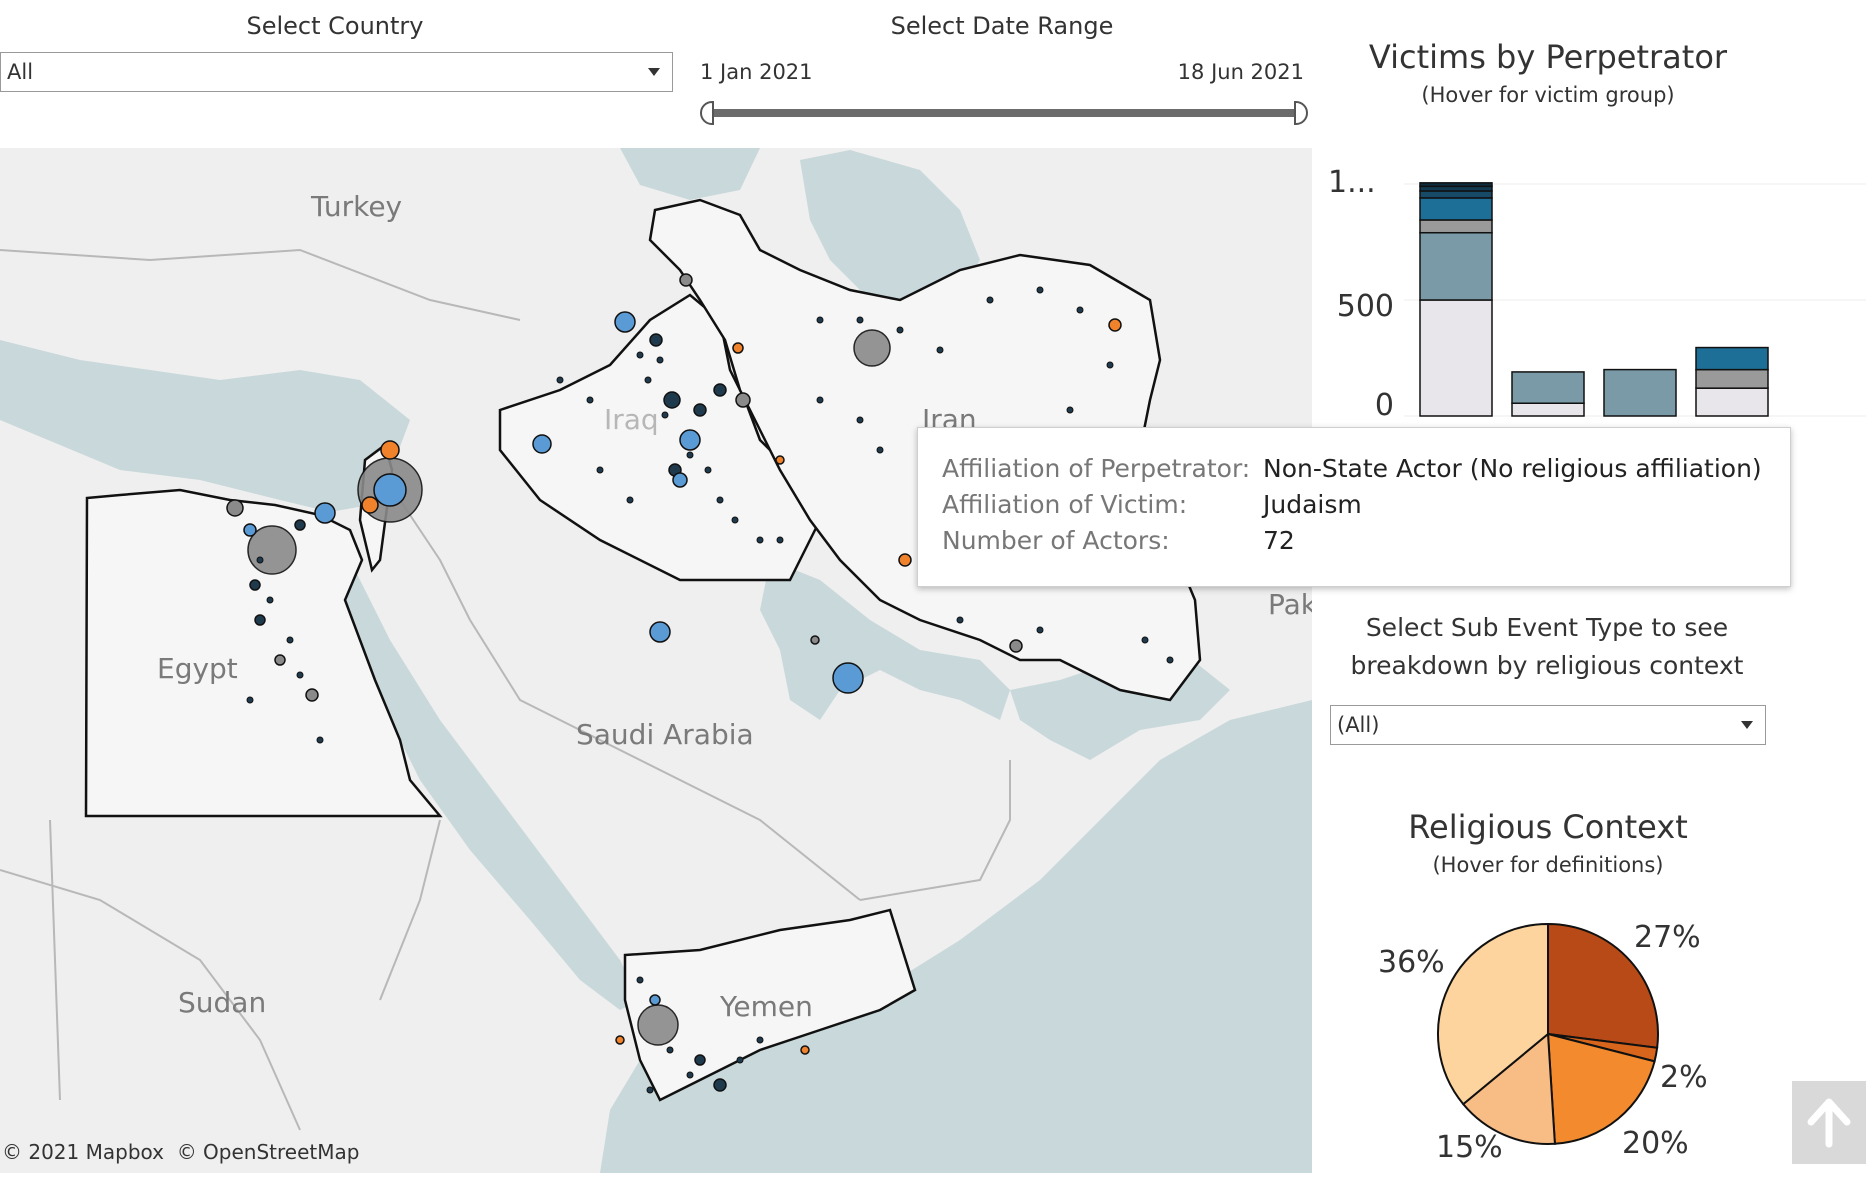 The height and width of the screenshot is (1180, 1866). What do you see at coordinates (1547, 627) in the screenshot?
I see `sub-event-title-line1: Select Sub Event Type to see` at bounding box center [1547, 627].